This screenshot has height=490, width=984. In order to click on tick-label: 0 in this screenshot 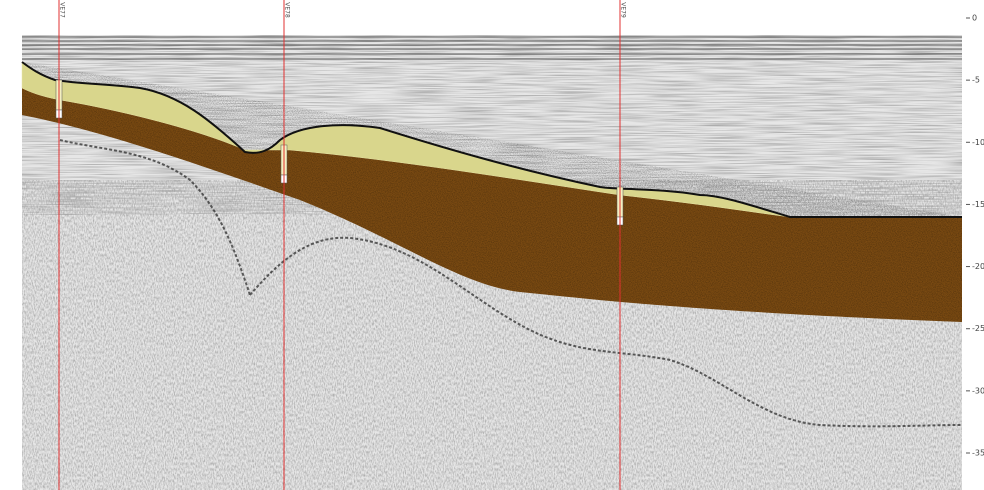, I will do `click(974, 18)`.